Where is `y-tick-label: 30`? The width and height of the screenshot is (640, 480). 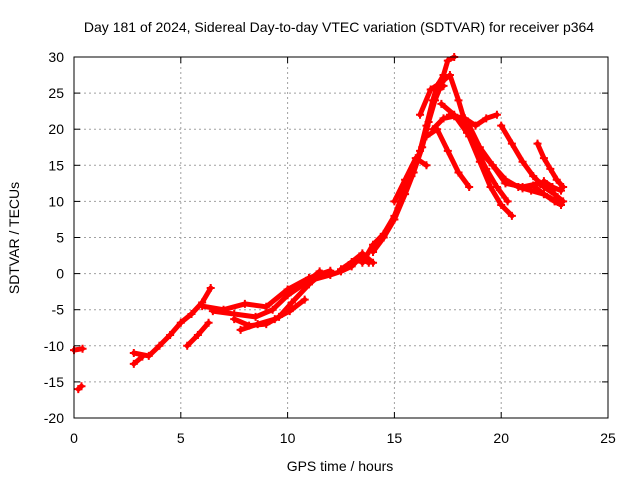
y-tick-label: 30 is located at coordinates (56, 57).